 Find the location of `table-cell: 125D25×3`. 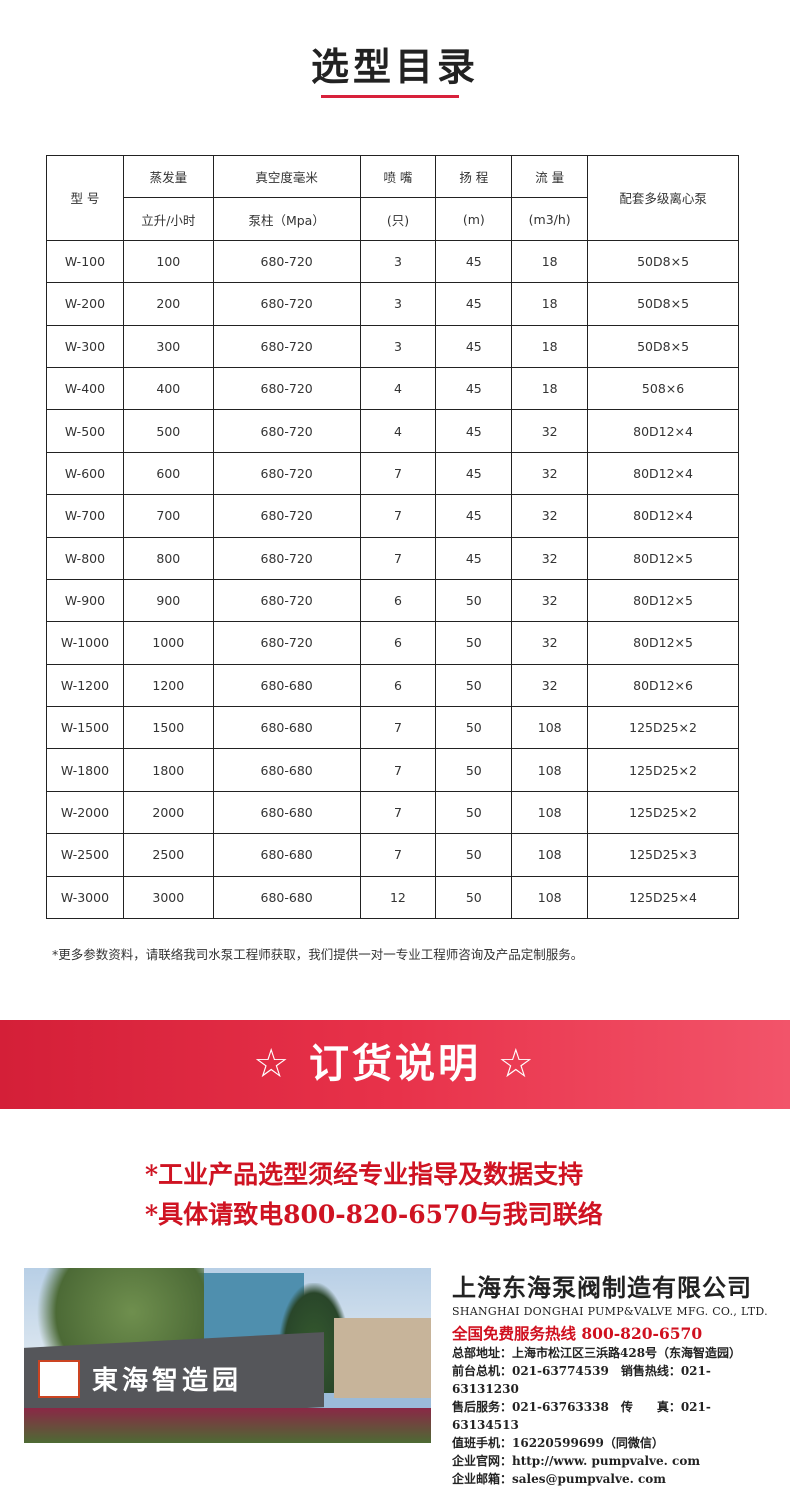

table-cell: 125D25×3 is located at coordinates (663, 855).